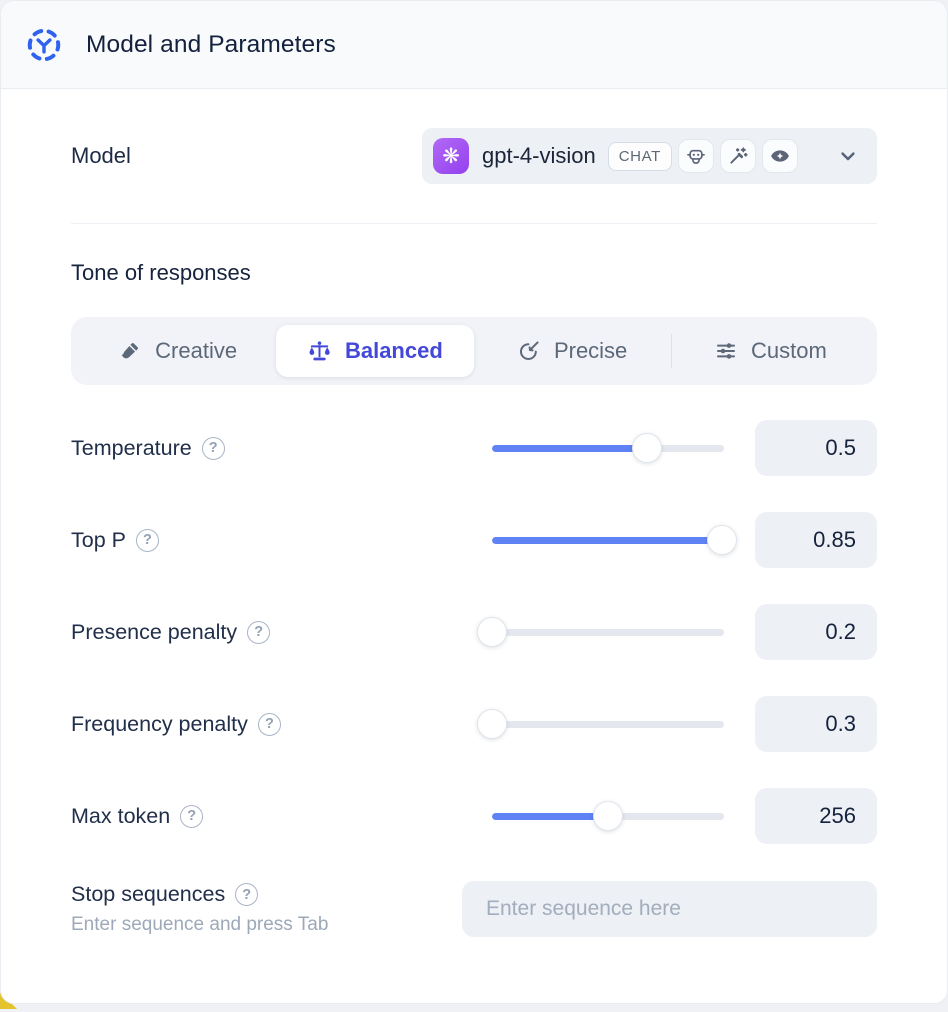 The width and height of the screenshot is (948, 1012). What do you see at coordinates (788, 350) in the screenshot?
I see `tone-option-label: Custom` at bounding box center [788, 350].